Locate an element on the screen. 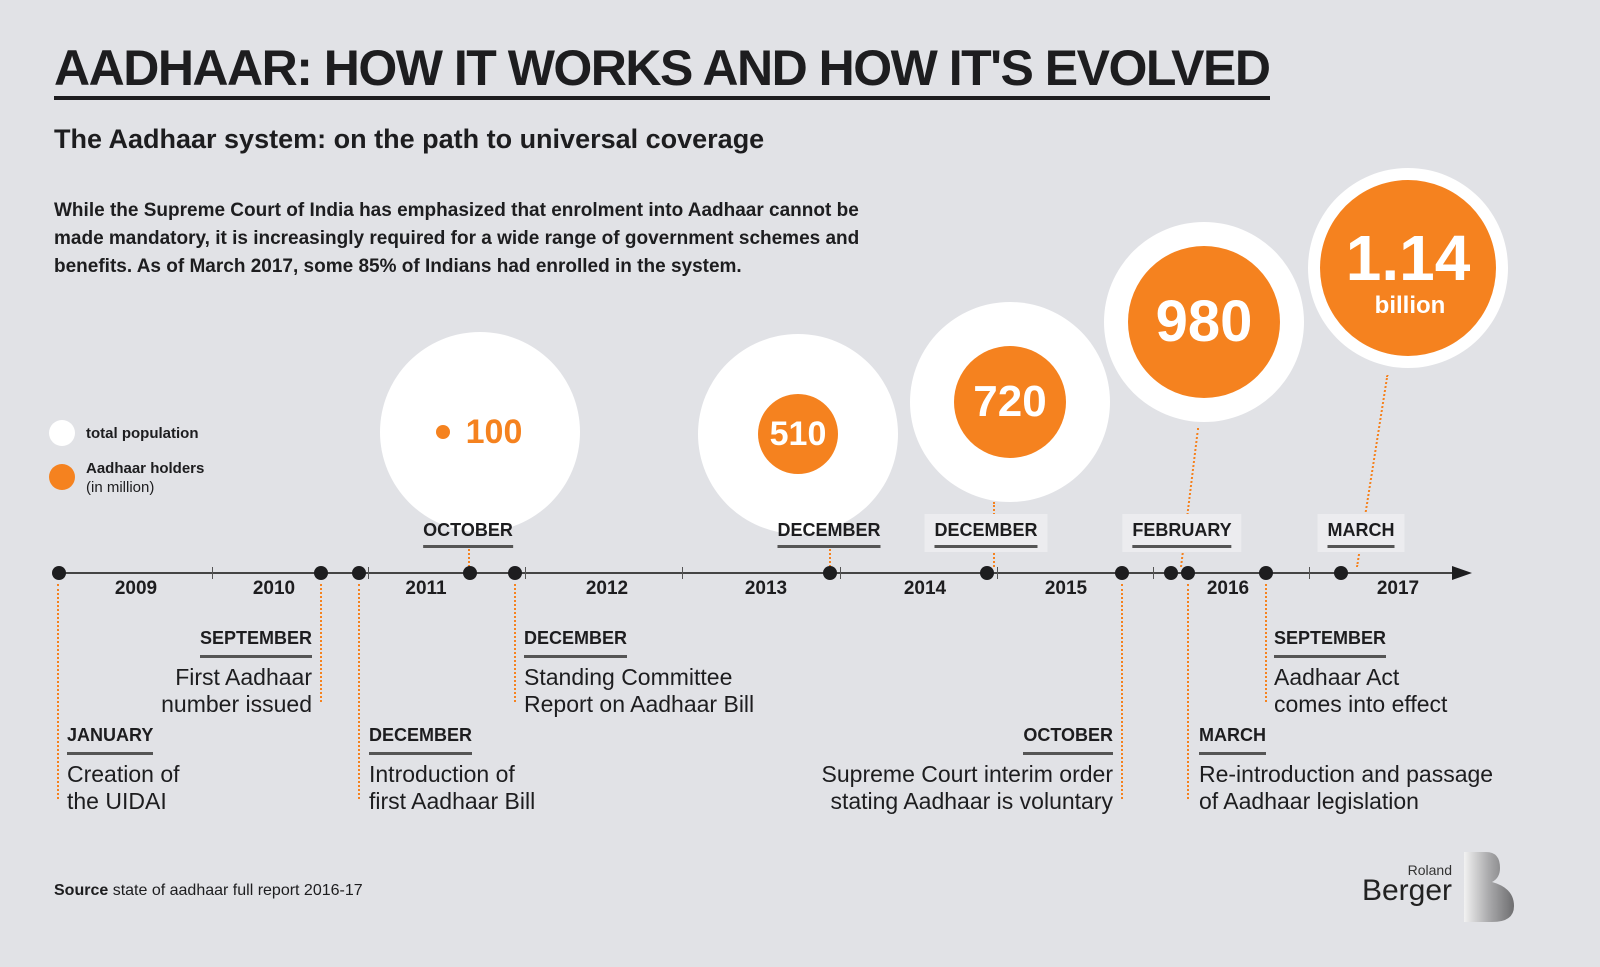  year-label: 2013 is located at coordinates (766, 588).